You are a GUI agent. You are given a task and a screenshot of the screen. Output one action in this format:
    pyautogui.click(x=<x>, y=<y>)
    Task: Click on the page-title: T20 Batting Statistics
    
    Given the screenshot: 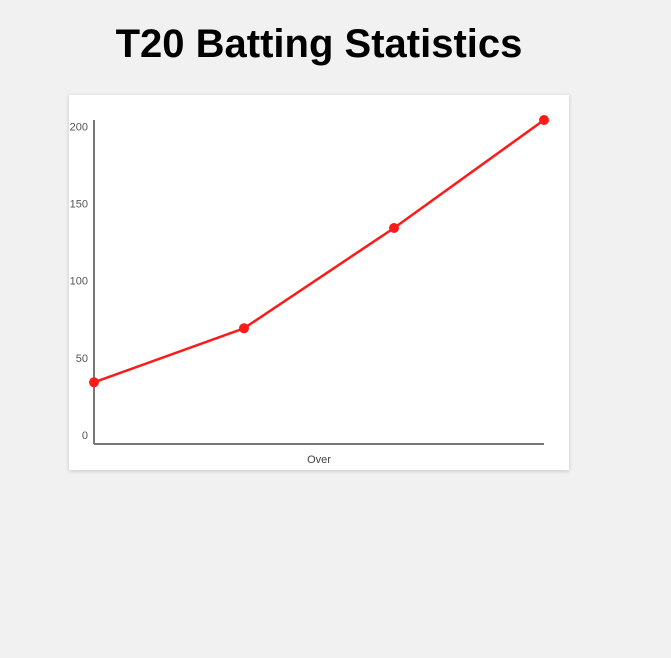 What is the action you would take?
    pyautogui.click(x=319, y=44)
    